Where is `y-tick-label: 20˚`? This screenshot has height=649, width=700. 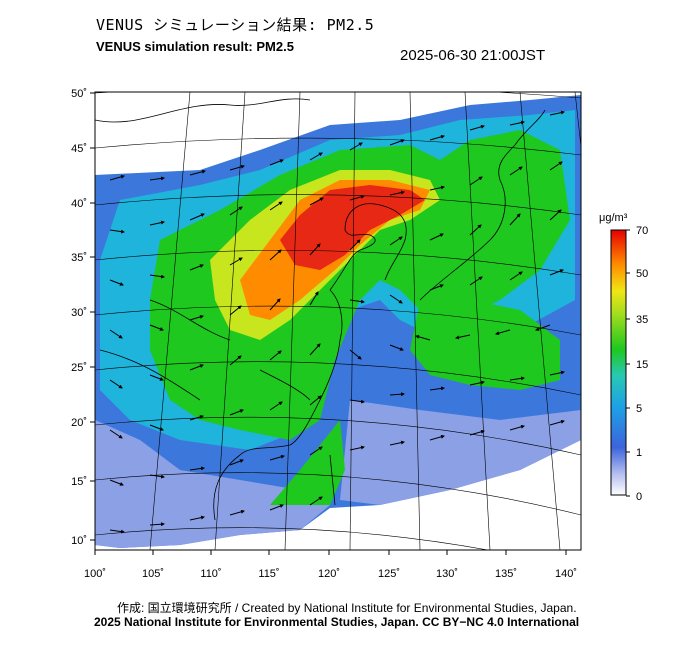
y-tick-label: 20˚ is located at coordinates (79, 423).